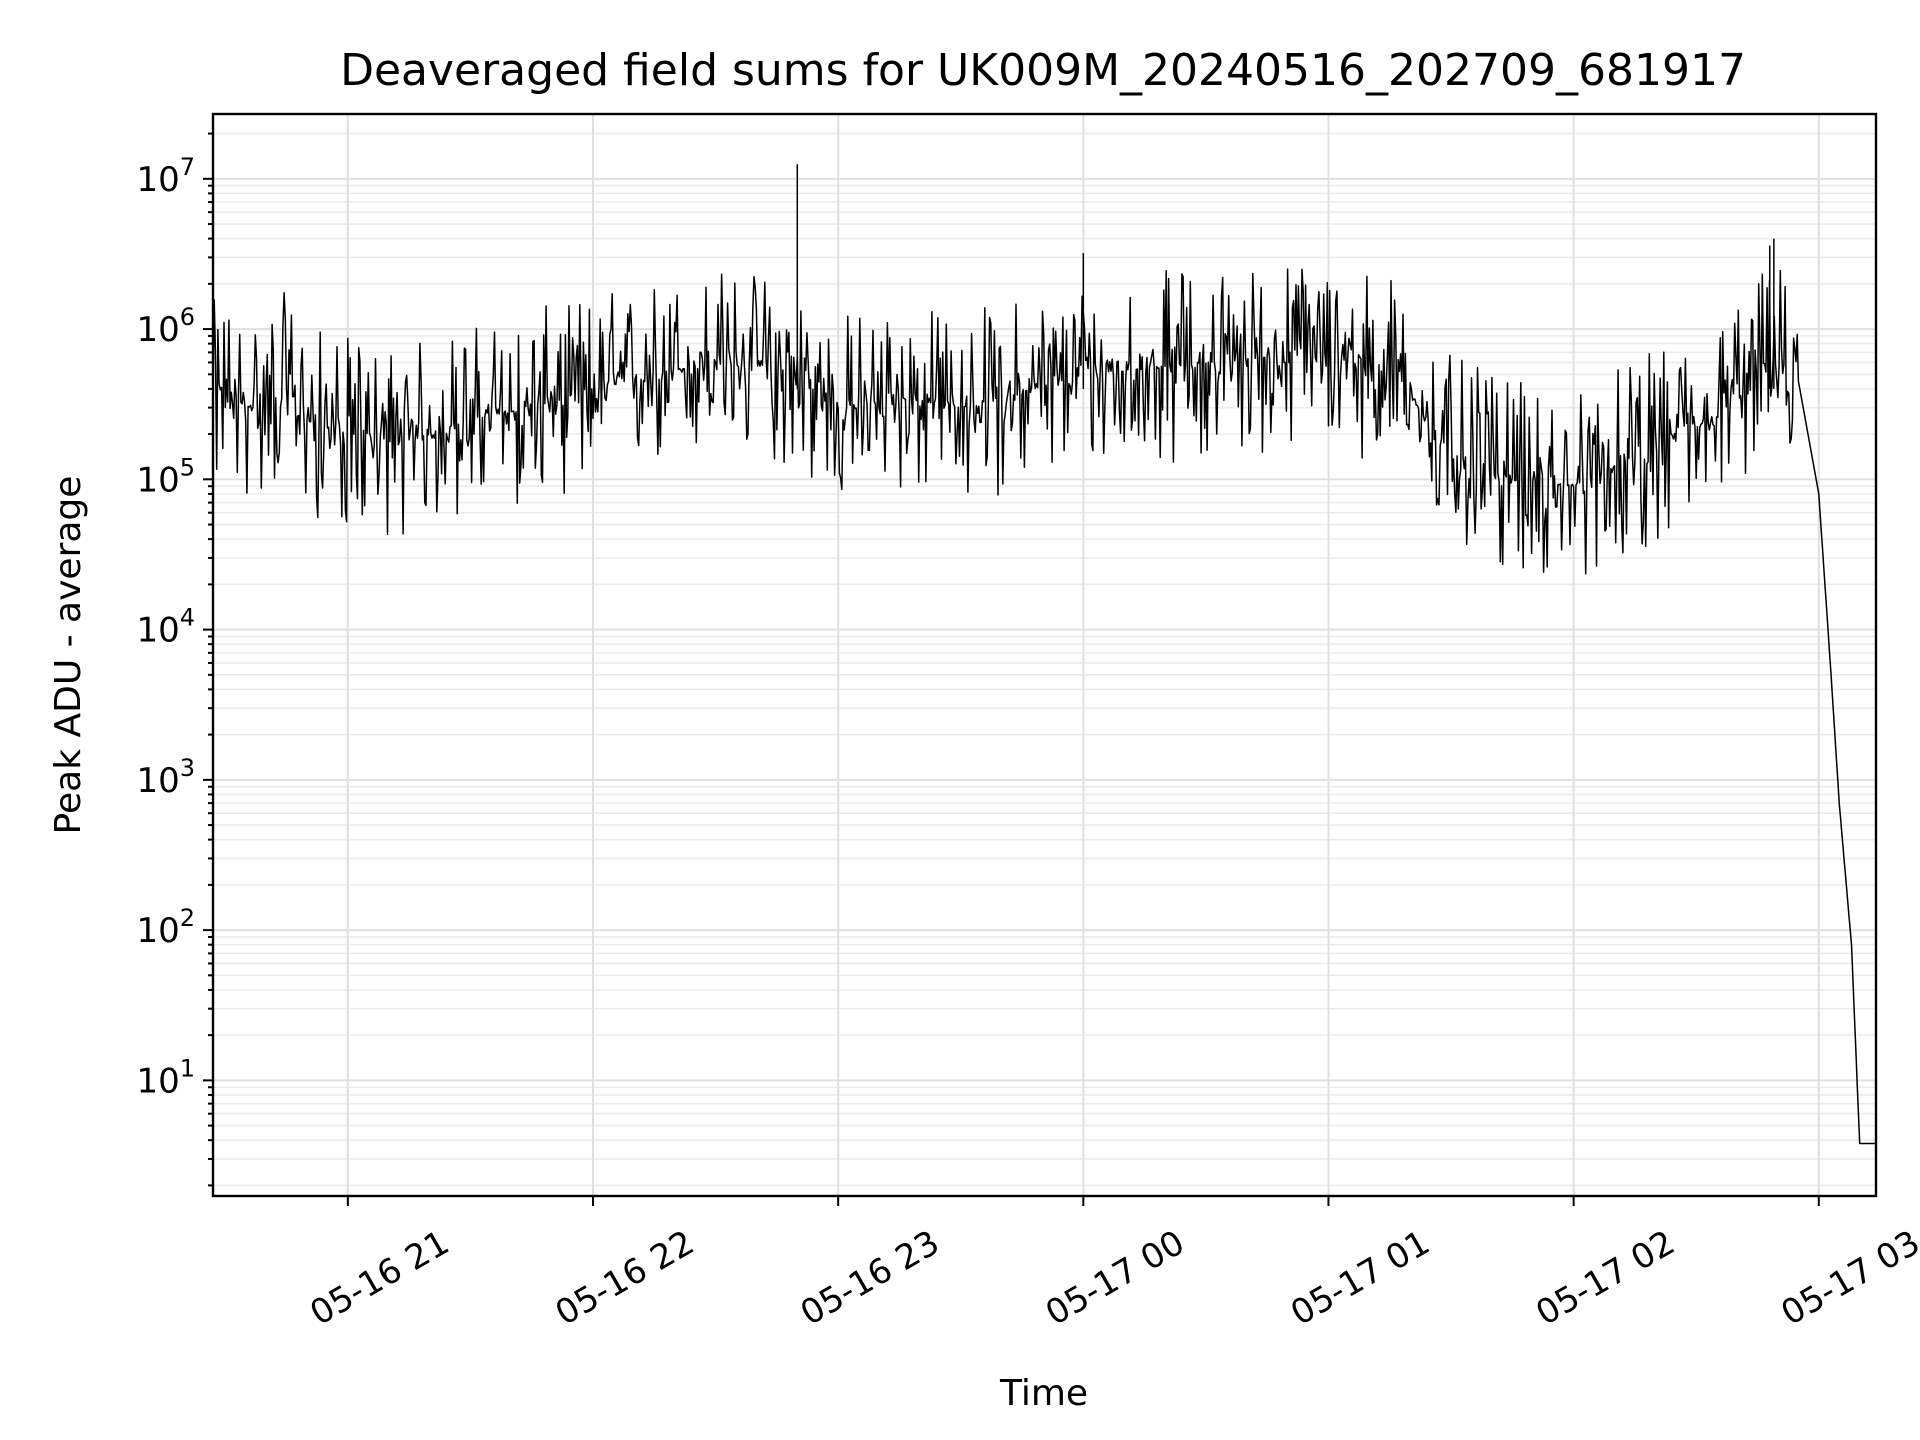  What do you see at coordinates (68, 655) in the screenshot?
I see `y-axis-label: Peak ADU - average` at bounding box center [68, 655].